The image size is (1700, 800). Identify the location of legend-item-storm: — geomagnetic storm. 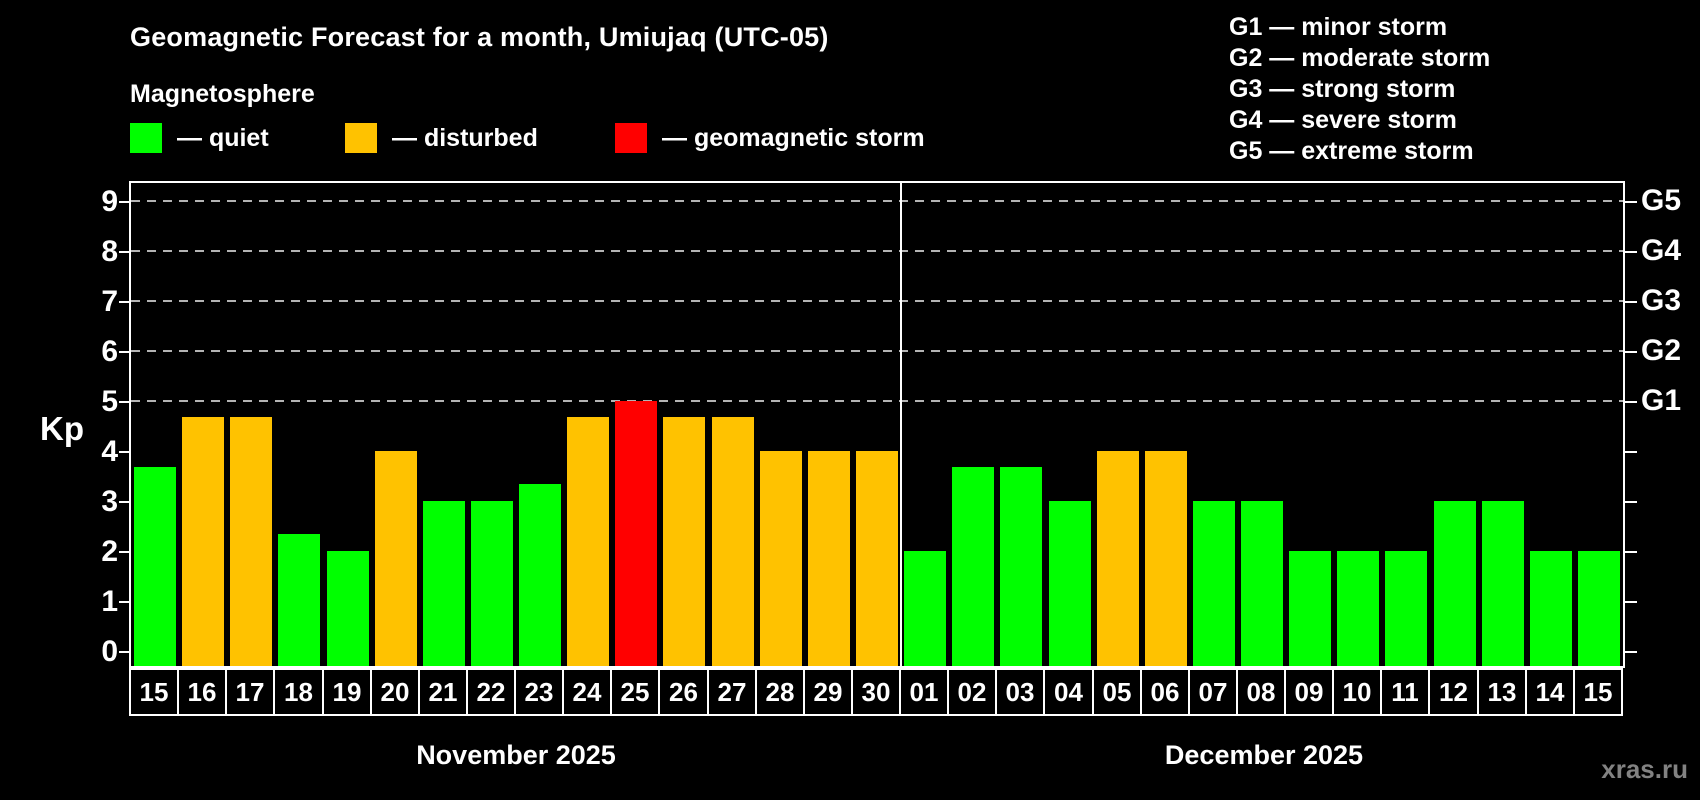
(770, 138).